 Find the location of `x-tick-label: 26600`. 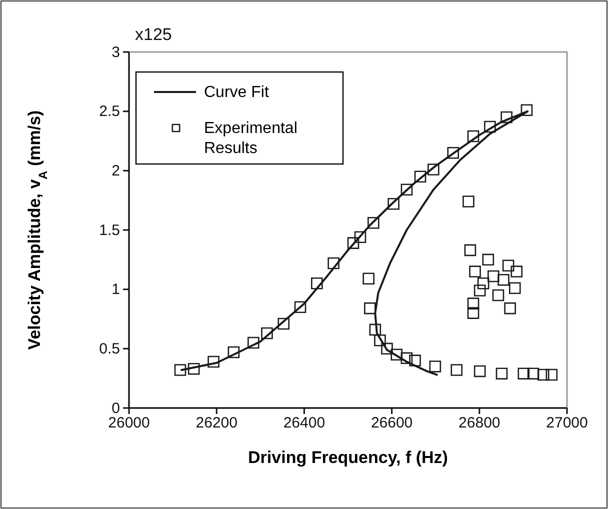

x-tick-label: 26600 is located at coordinates (391, 423).